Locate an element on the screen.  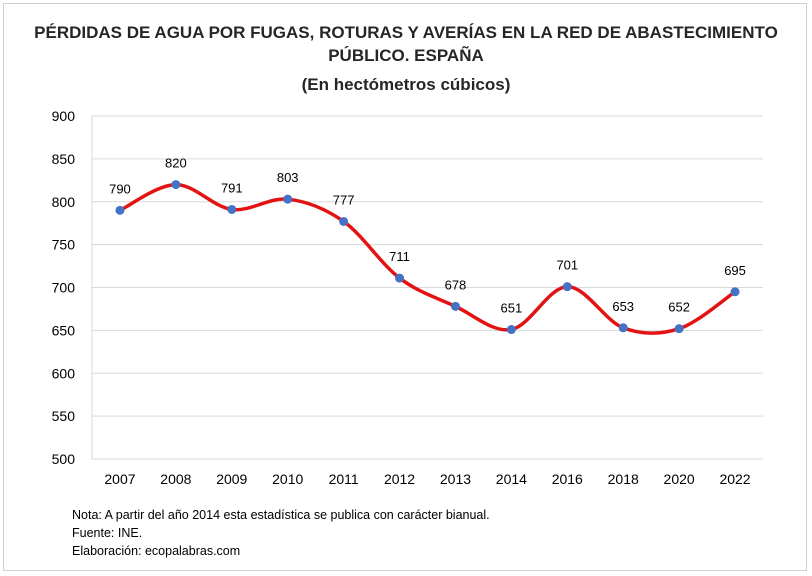
y-tick-label: 750 is located at coordinates (64, 245).